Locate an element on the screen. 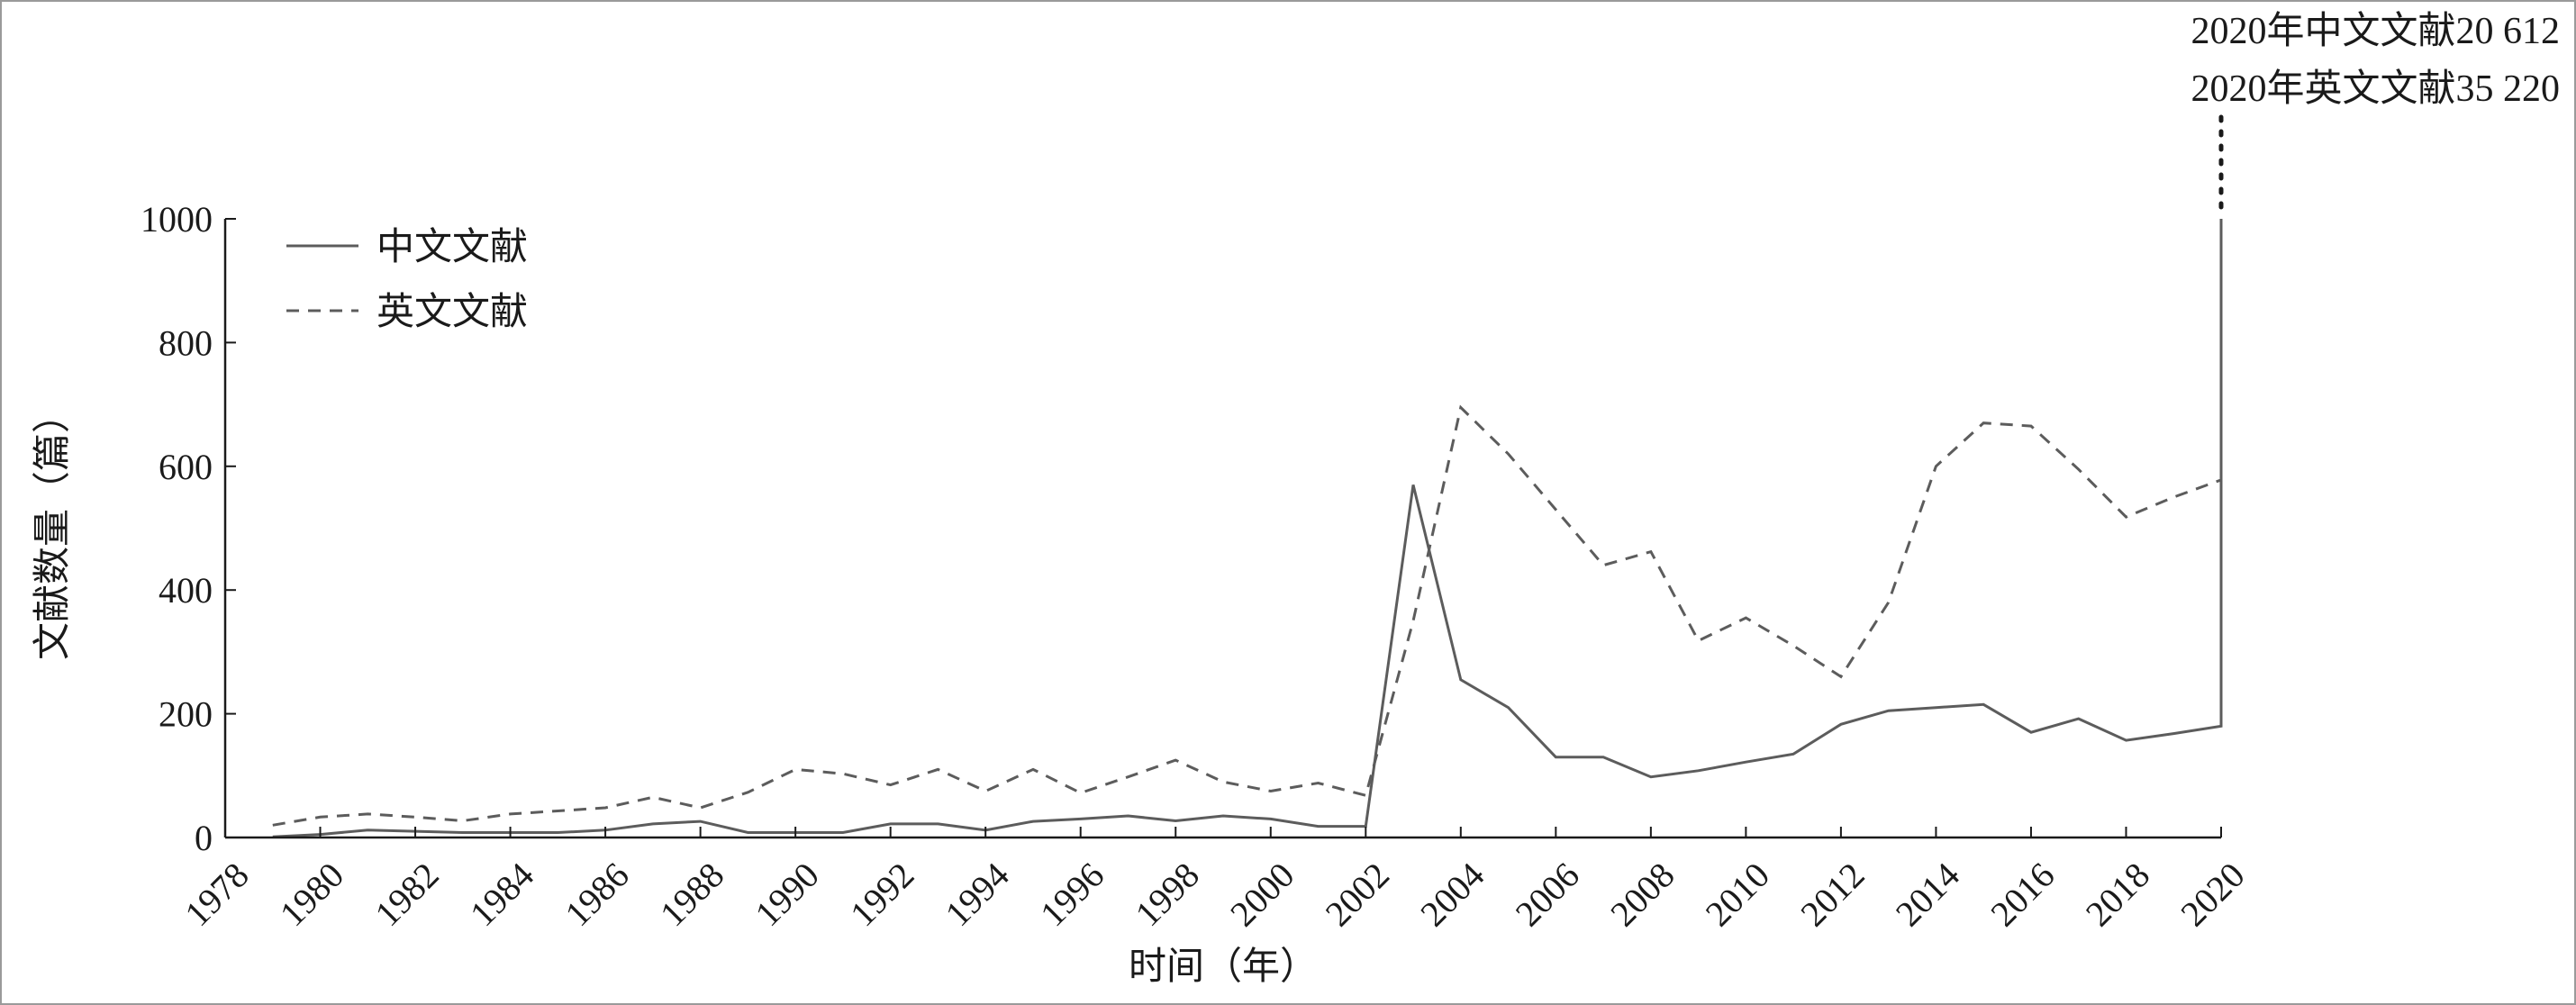 Image resolution: width=2576 pixels, height=1005 pixels. x-tick-label: 2010 is located at coordinates (1737, 894).